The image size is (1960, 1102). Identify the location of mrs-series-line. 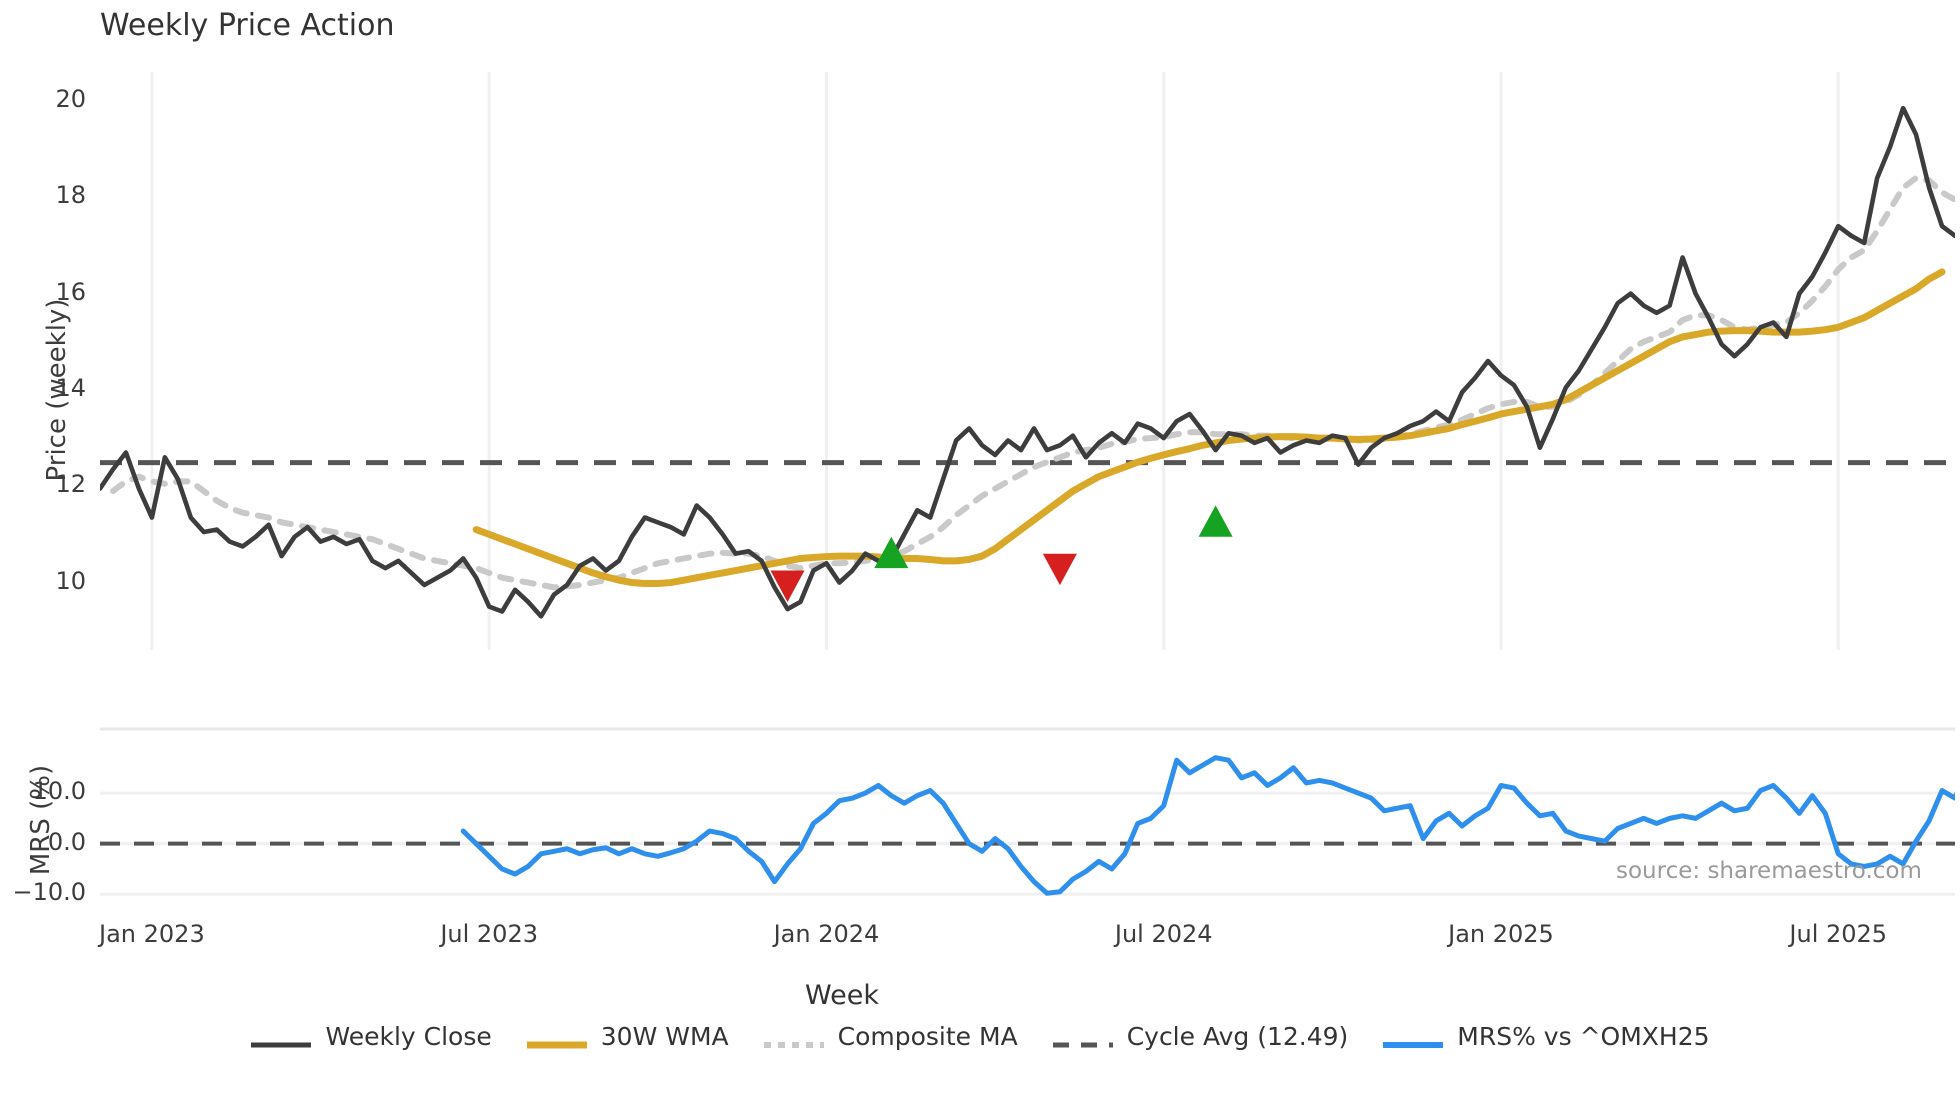
(1207, 825).